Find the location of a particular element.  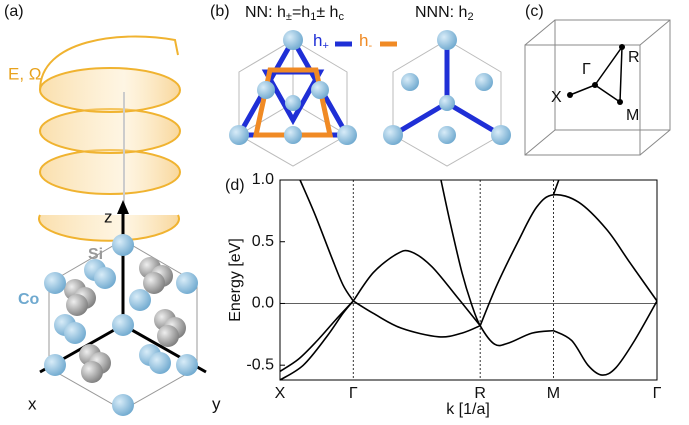

x-tick-label: R is located at coordinates (480, 393).